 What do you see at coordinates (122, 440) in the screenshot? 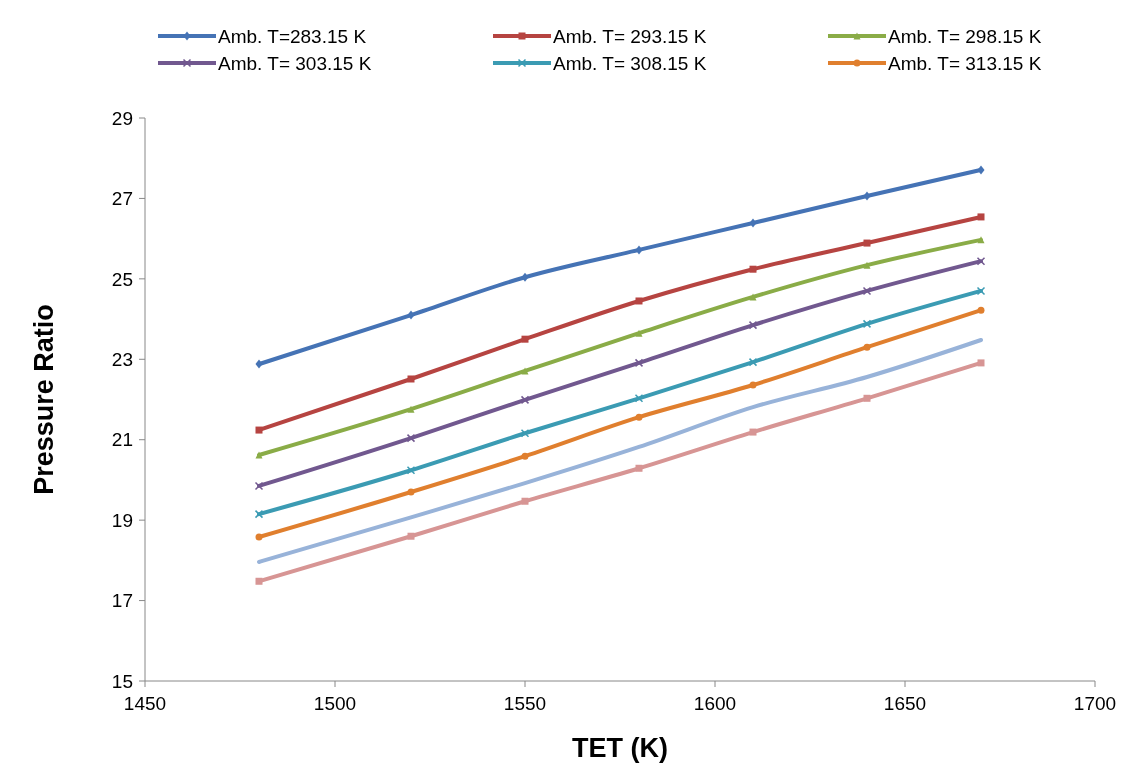
I see `y-tick-label: 21` at bounding box center [122, 440].